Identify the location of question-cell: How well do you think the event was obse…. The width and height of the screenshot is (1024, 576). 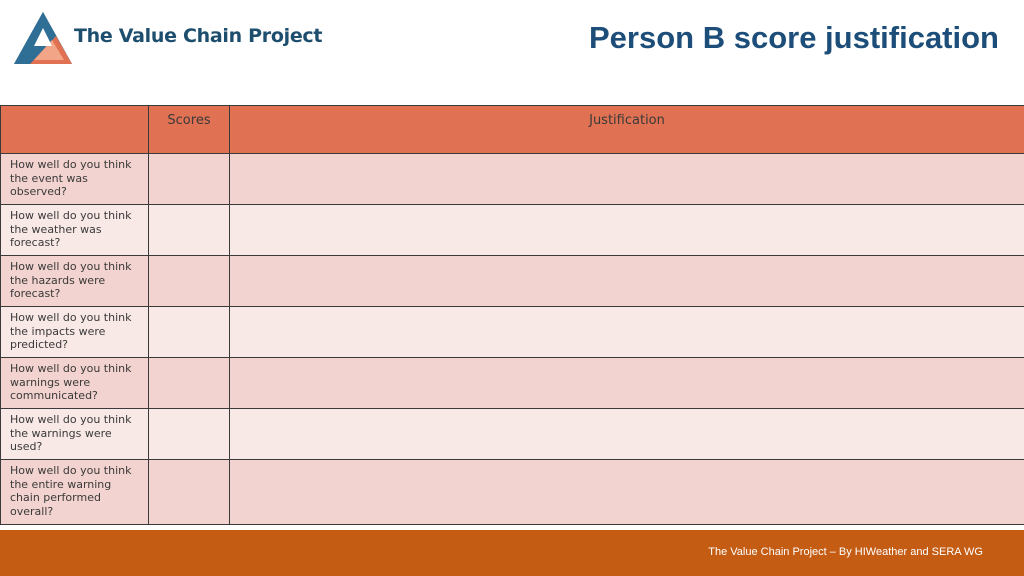
(74, 179).